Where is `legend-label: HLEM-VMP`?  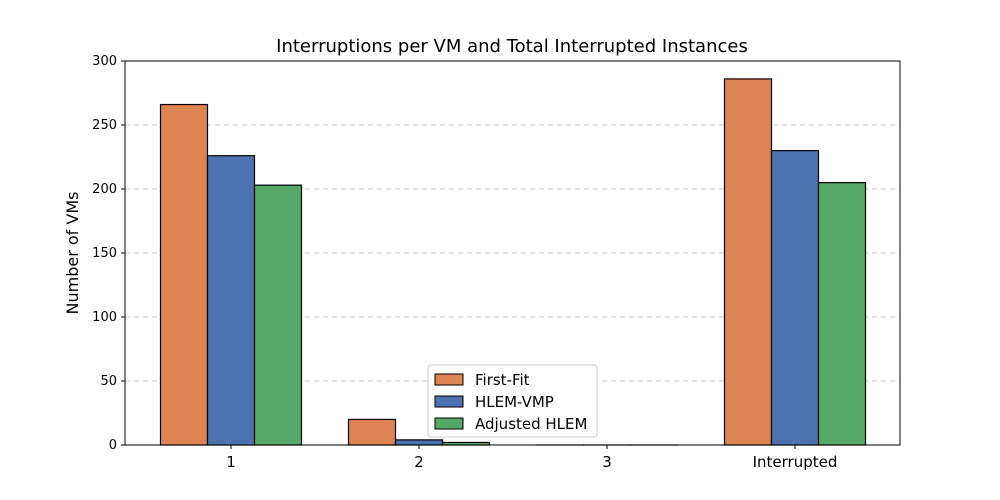 legend-label: HLEM-VMP is located at coordinates (514, 402).